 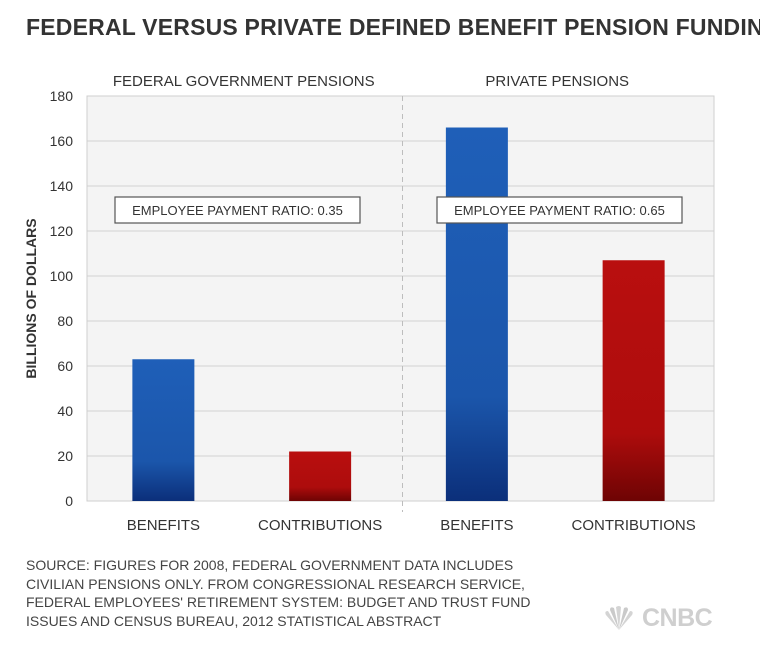 I want to click on y-tick-label: 180, so click(x=62, y=96).